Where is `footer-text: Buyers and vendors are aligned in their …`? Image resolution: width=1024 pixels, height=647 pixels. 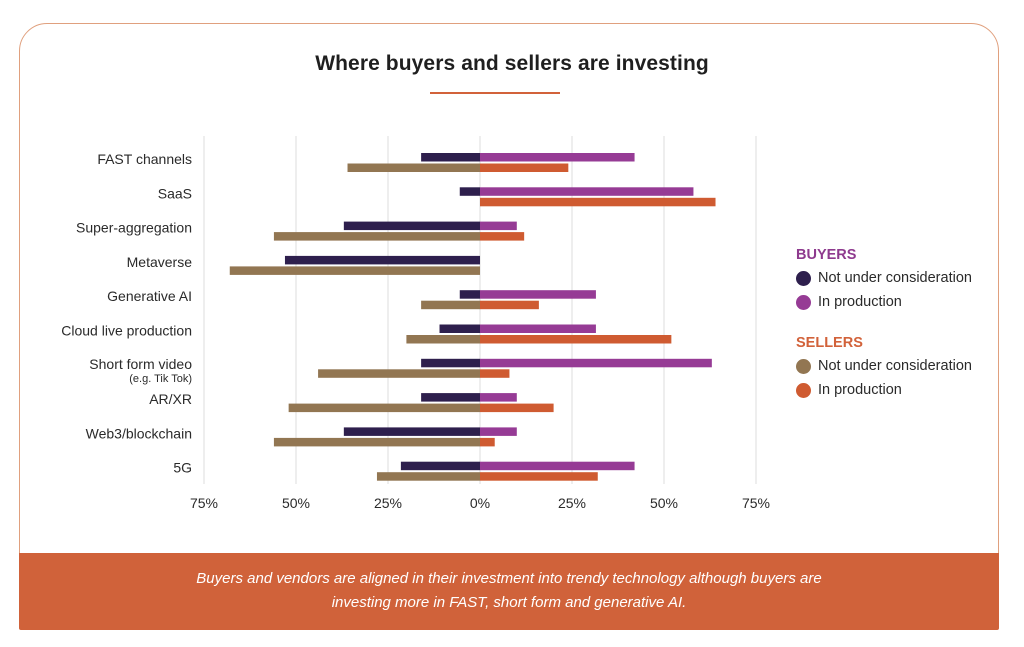 footer-text: Buyers and vendors are aligned in their … is located at coordinates (509, 591).